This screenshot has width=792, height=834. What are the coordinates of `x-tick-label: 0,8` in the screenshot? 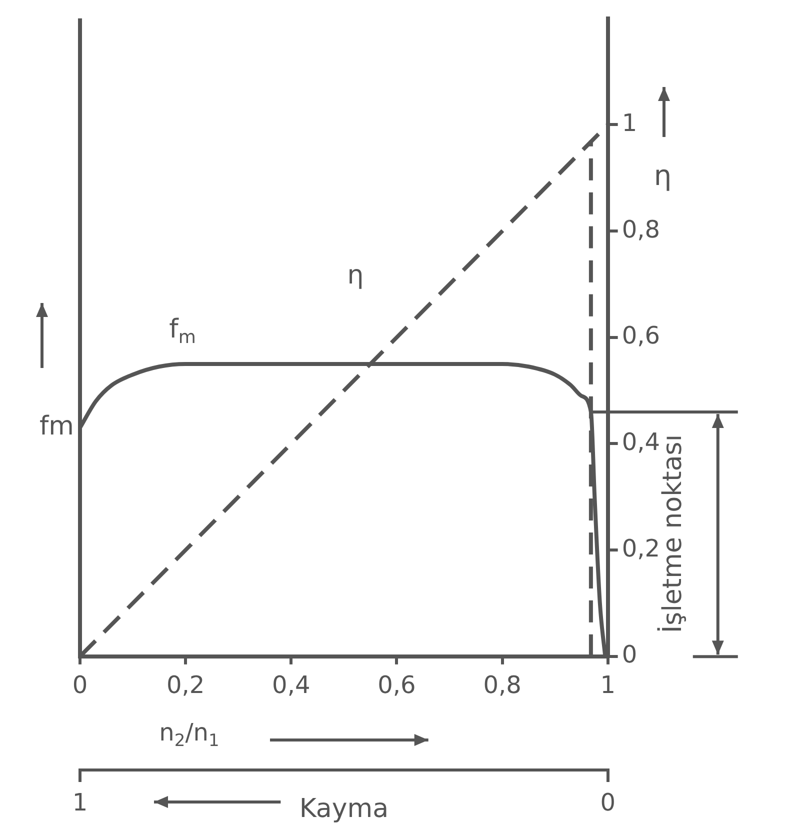 It's located at (502, 685).